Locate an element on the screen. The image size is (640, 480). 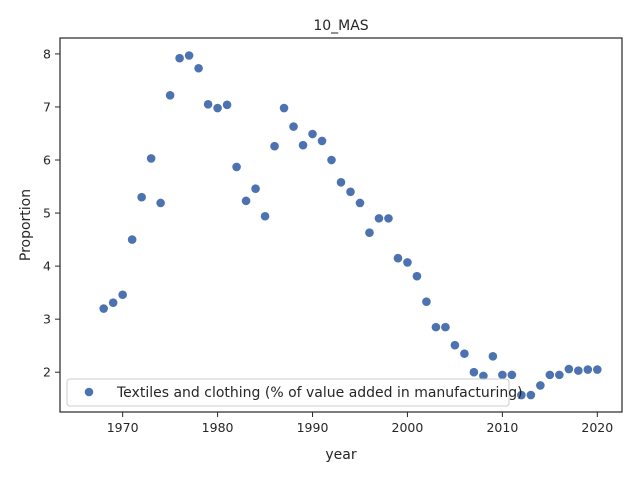
chart-title: 10_MAS is located at coordinates (340, 26).